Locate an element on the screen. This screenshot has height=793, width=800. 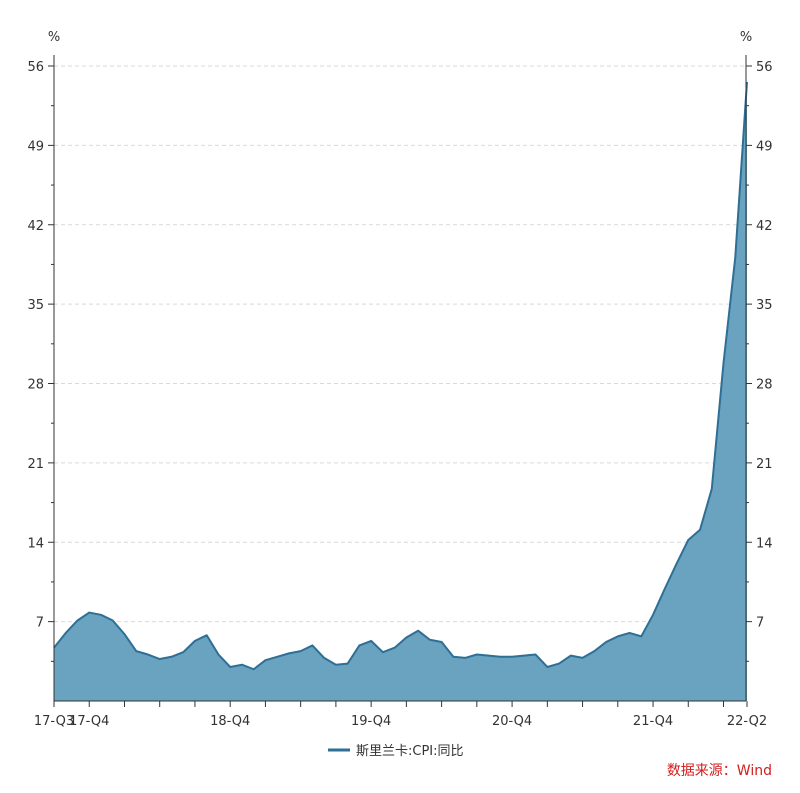
y-tick-label-left: 28 is located at coordinates (35, 385).